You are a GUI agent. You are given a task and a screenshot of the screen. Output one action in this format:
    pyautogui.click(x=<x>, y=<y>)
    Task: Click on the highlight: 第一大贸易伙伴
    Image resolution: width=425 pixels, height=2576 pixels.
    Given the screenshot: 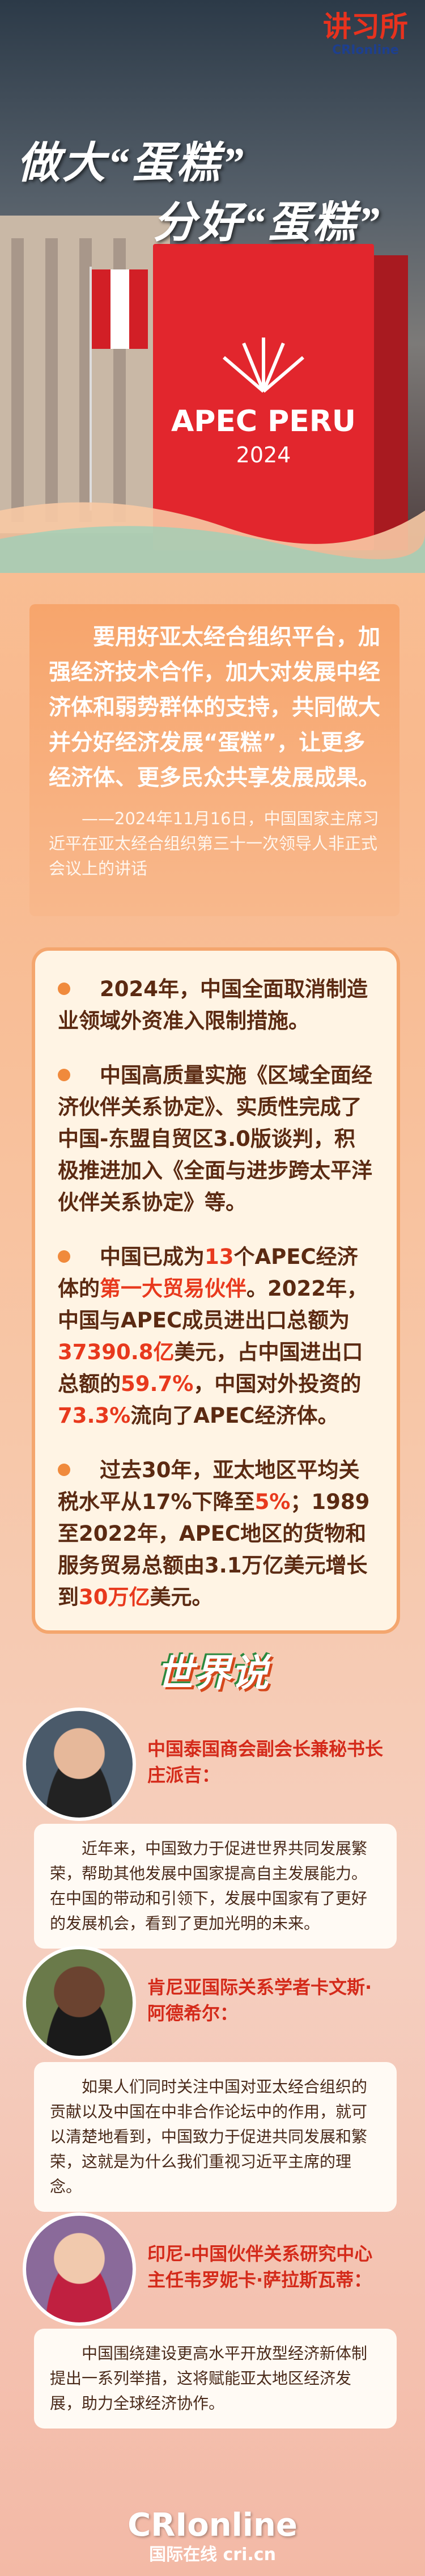 What is the action you would take?
    pyautogui.click(x=173, y=1288)
    